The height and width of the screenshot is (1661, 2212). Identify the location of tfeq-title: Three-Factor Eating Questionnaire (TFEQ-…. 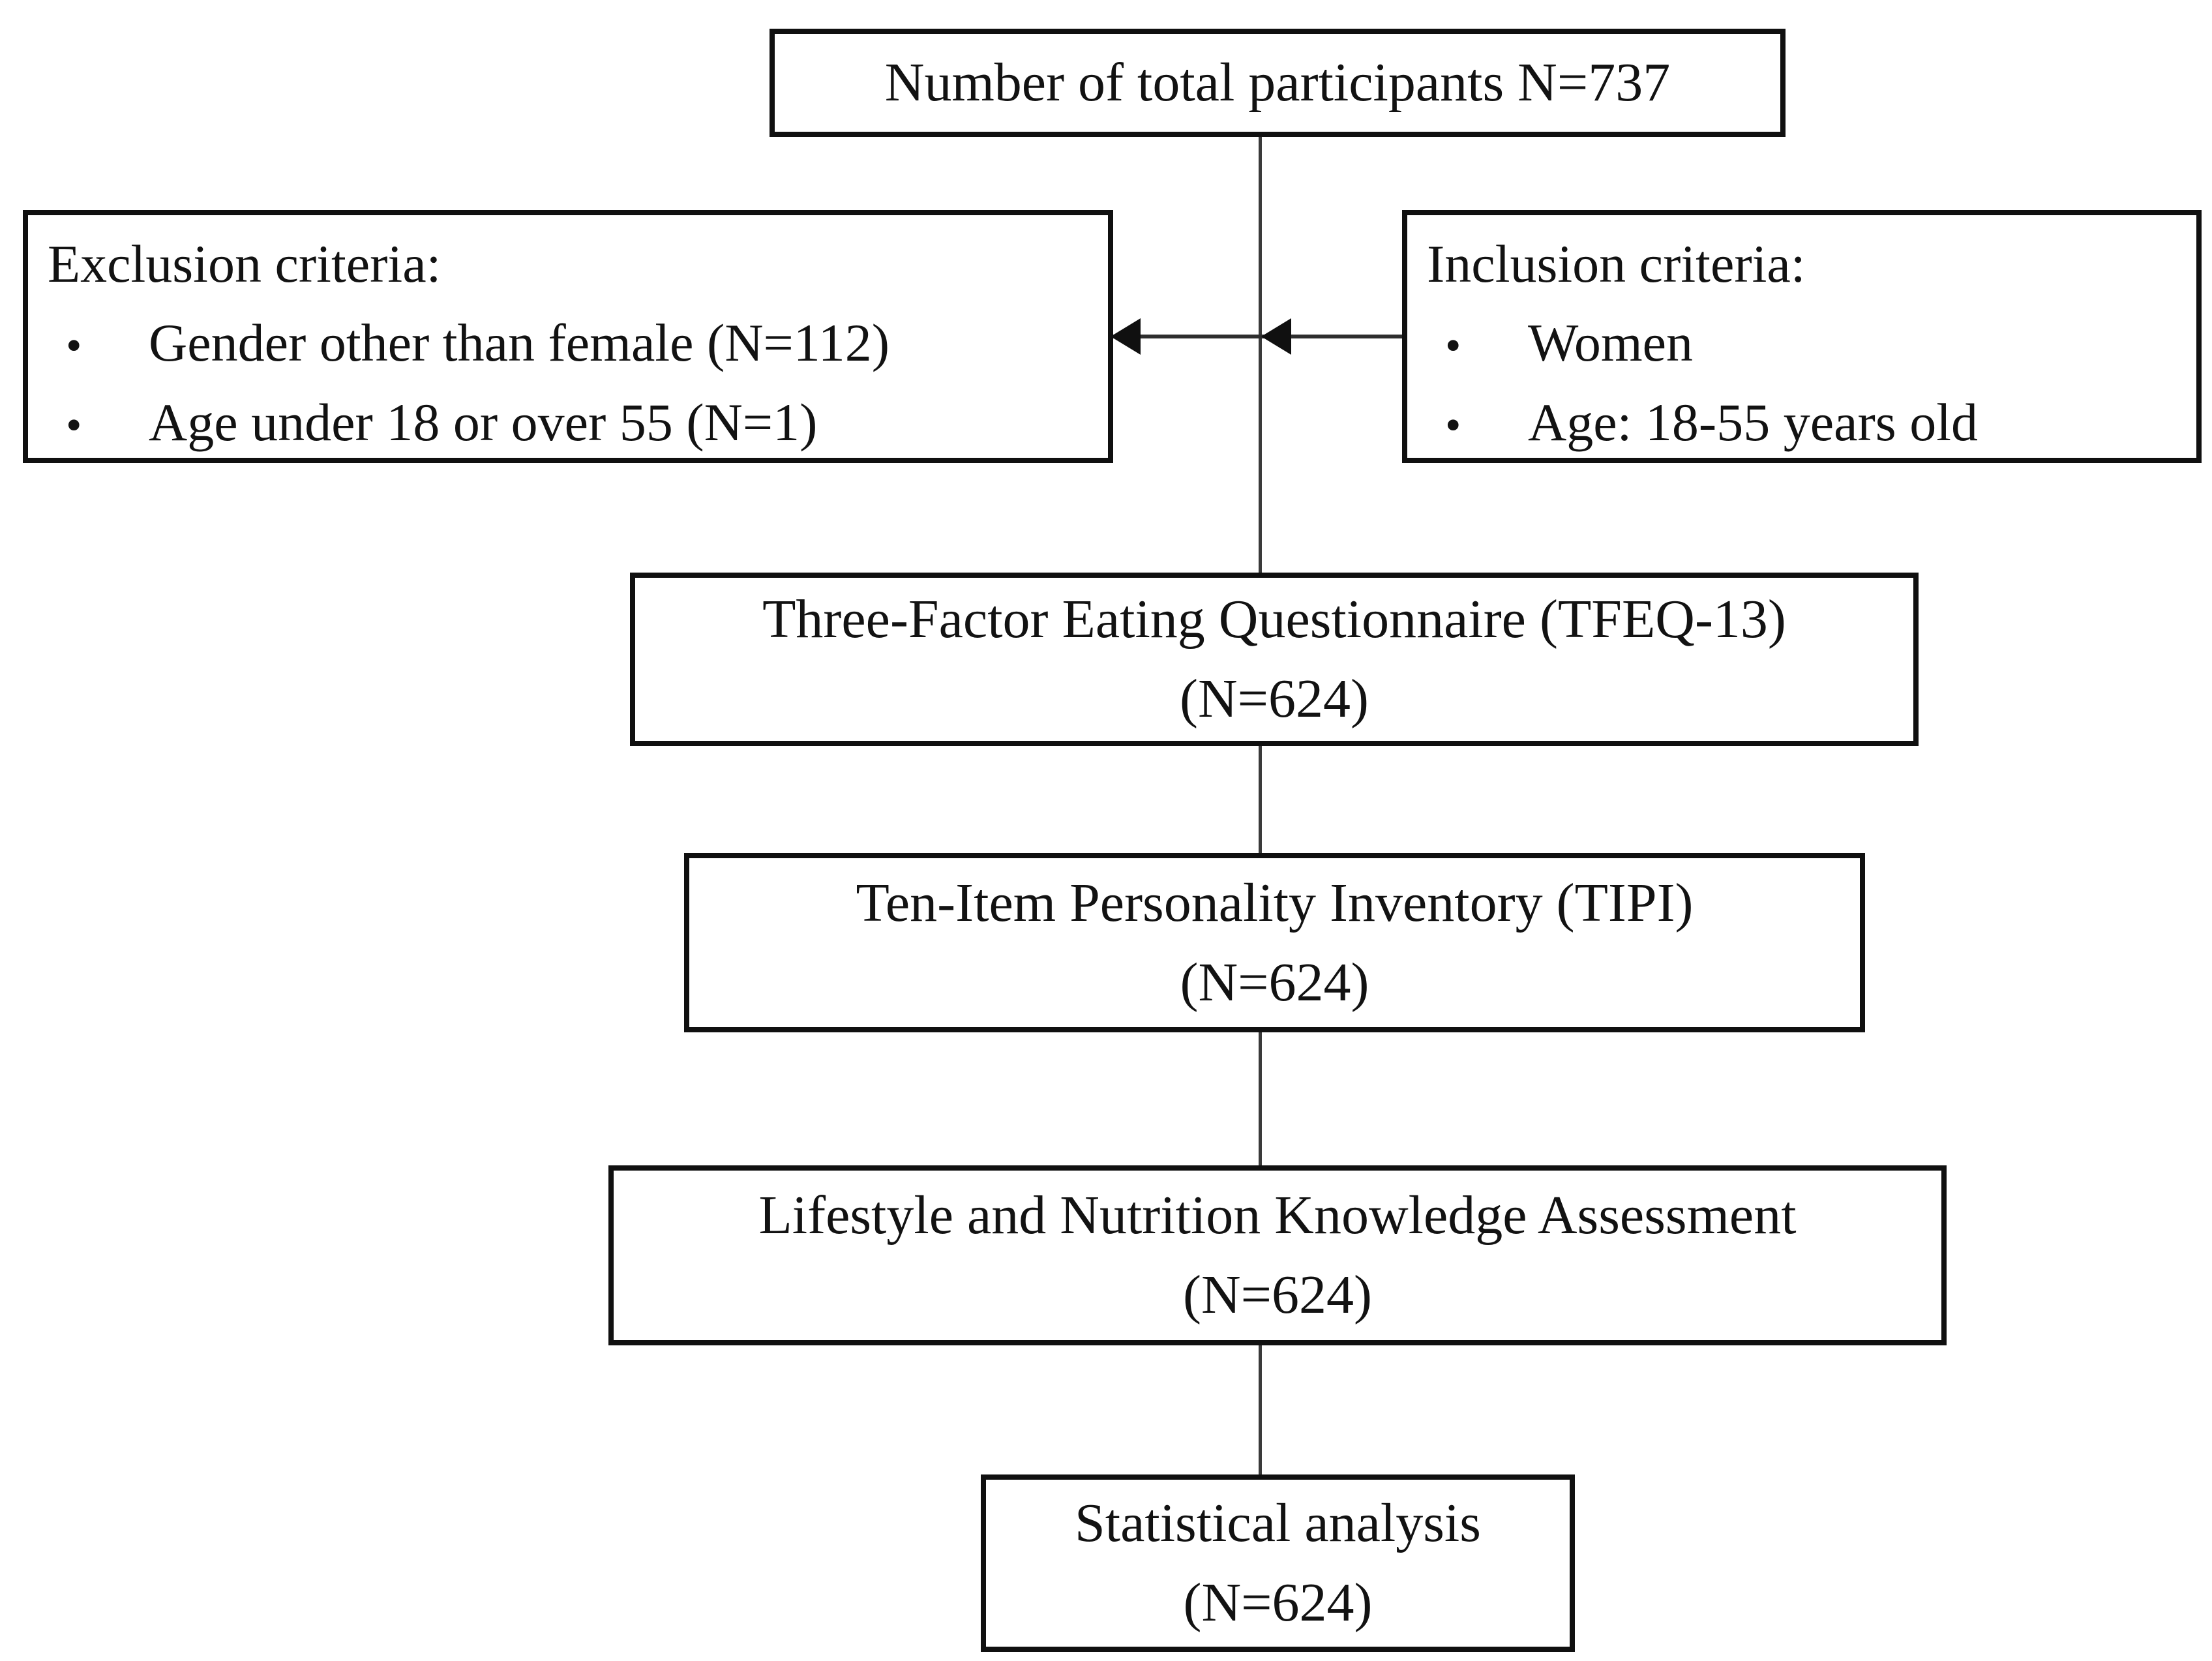
(1274, 619).